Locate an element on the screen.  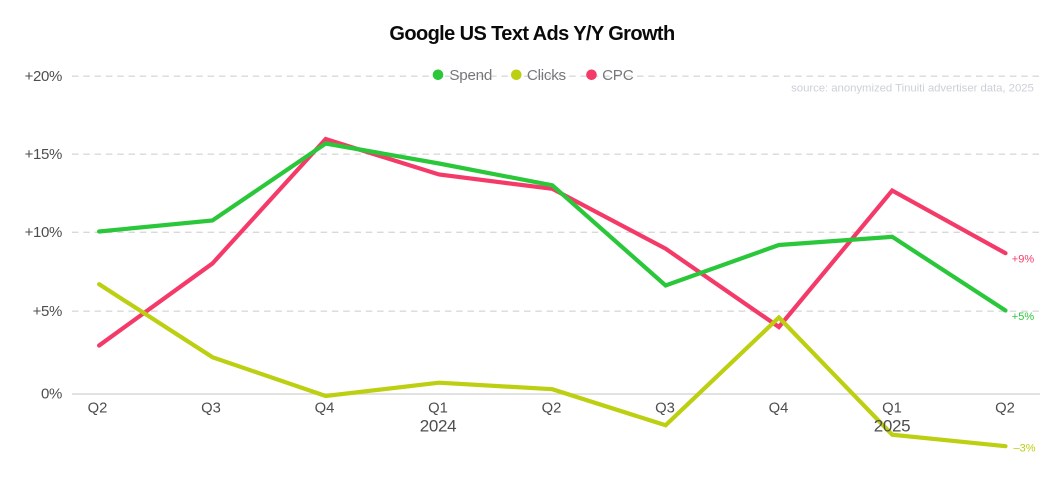
svg-text: +20% is located at coordinates (43, 76).